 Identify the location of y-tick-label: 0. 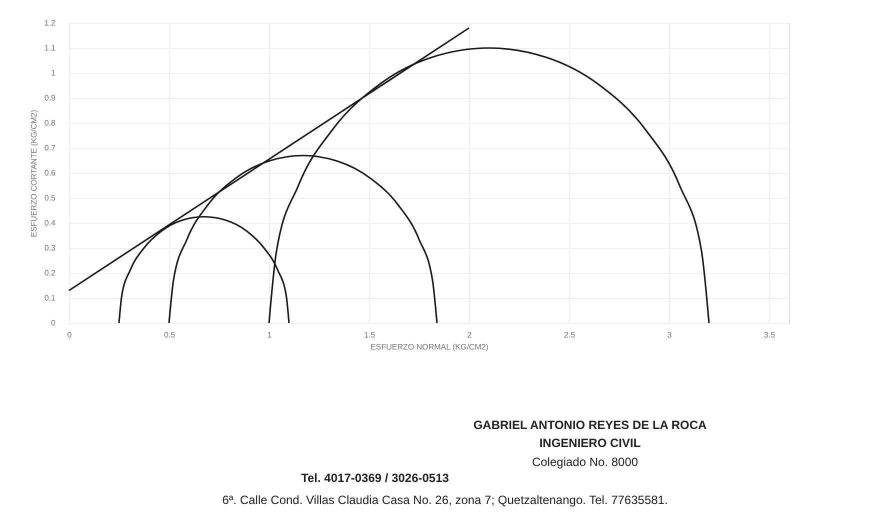
(53, 323).